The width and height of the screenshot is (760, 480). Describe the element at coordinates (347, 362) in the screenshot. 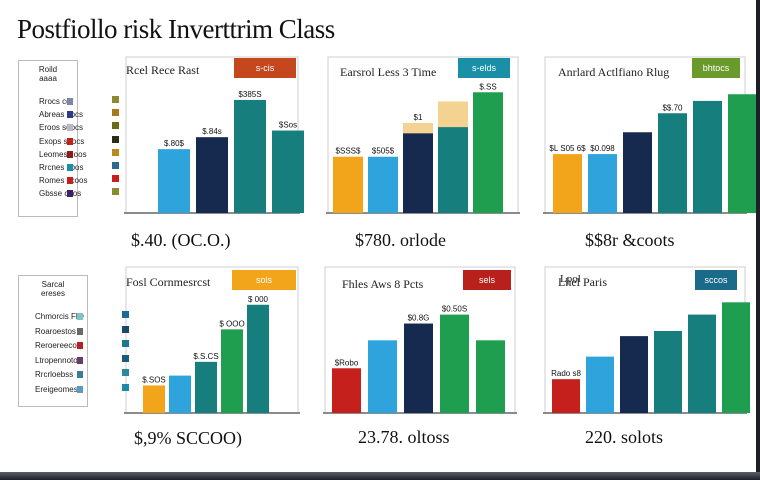

I see `bar-value-label: $Robo` at that location.